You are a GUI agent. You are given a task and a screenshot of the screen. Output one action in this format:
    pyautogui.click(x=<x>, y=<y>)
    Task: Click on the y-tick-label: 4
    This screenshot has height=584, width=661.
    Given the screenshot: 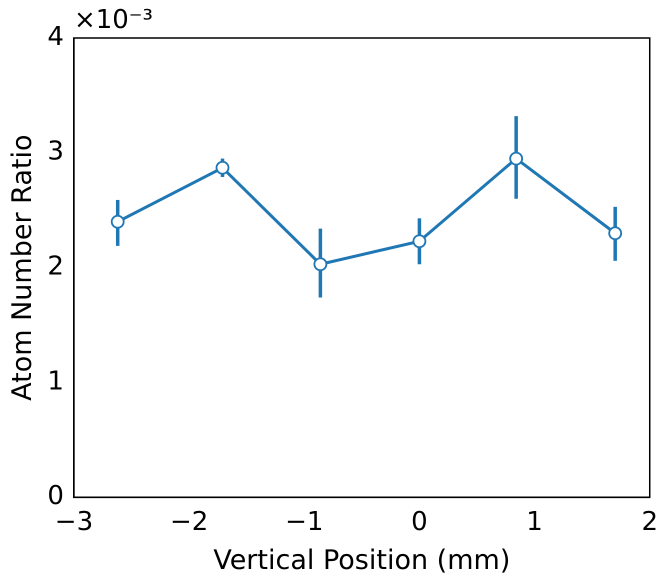 What is the action you would take?
    pyautogui.click(x=55, y=37)
    